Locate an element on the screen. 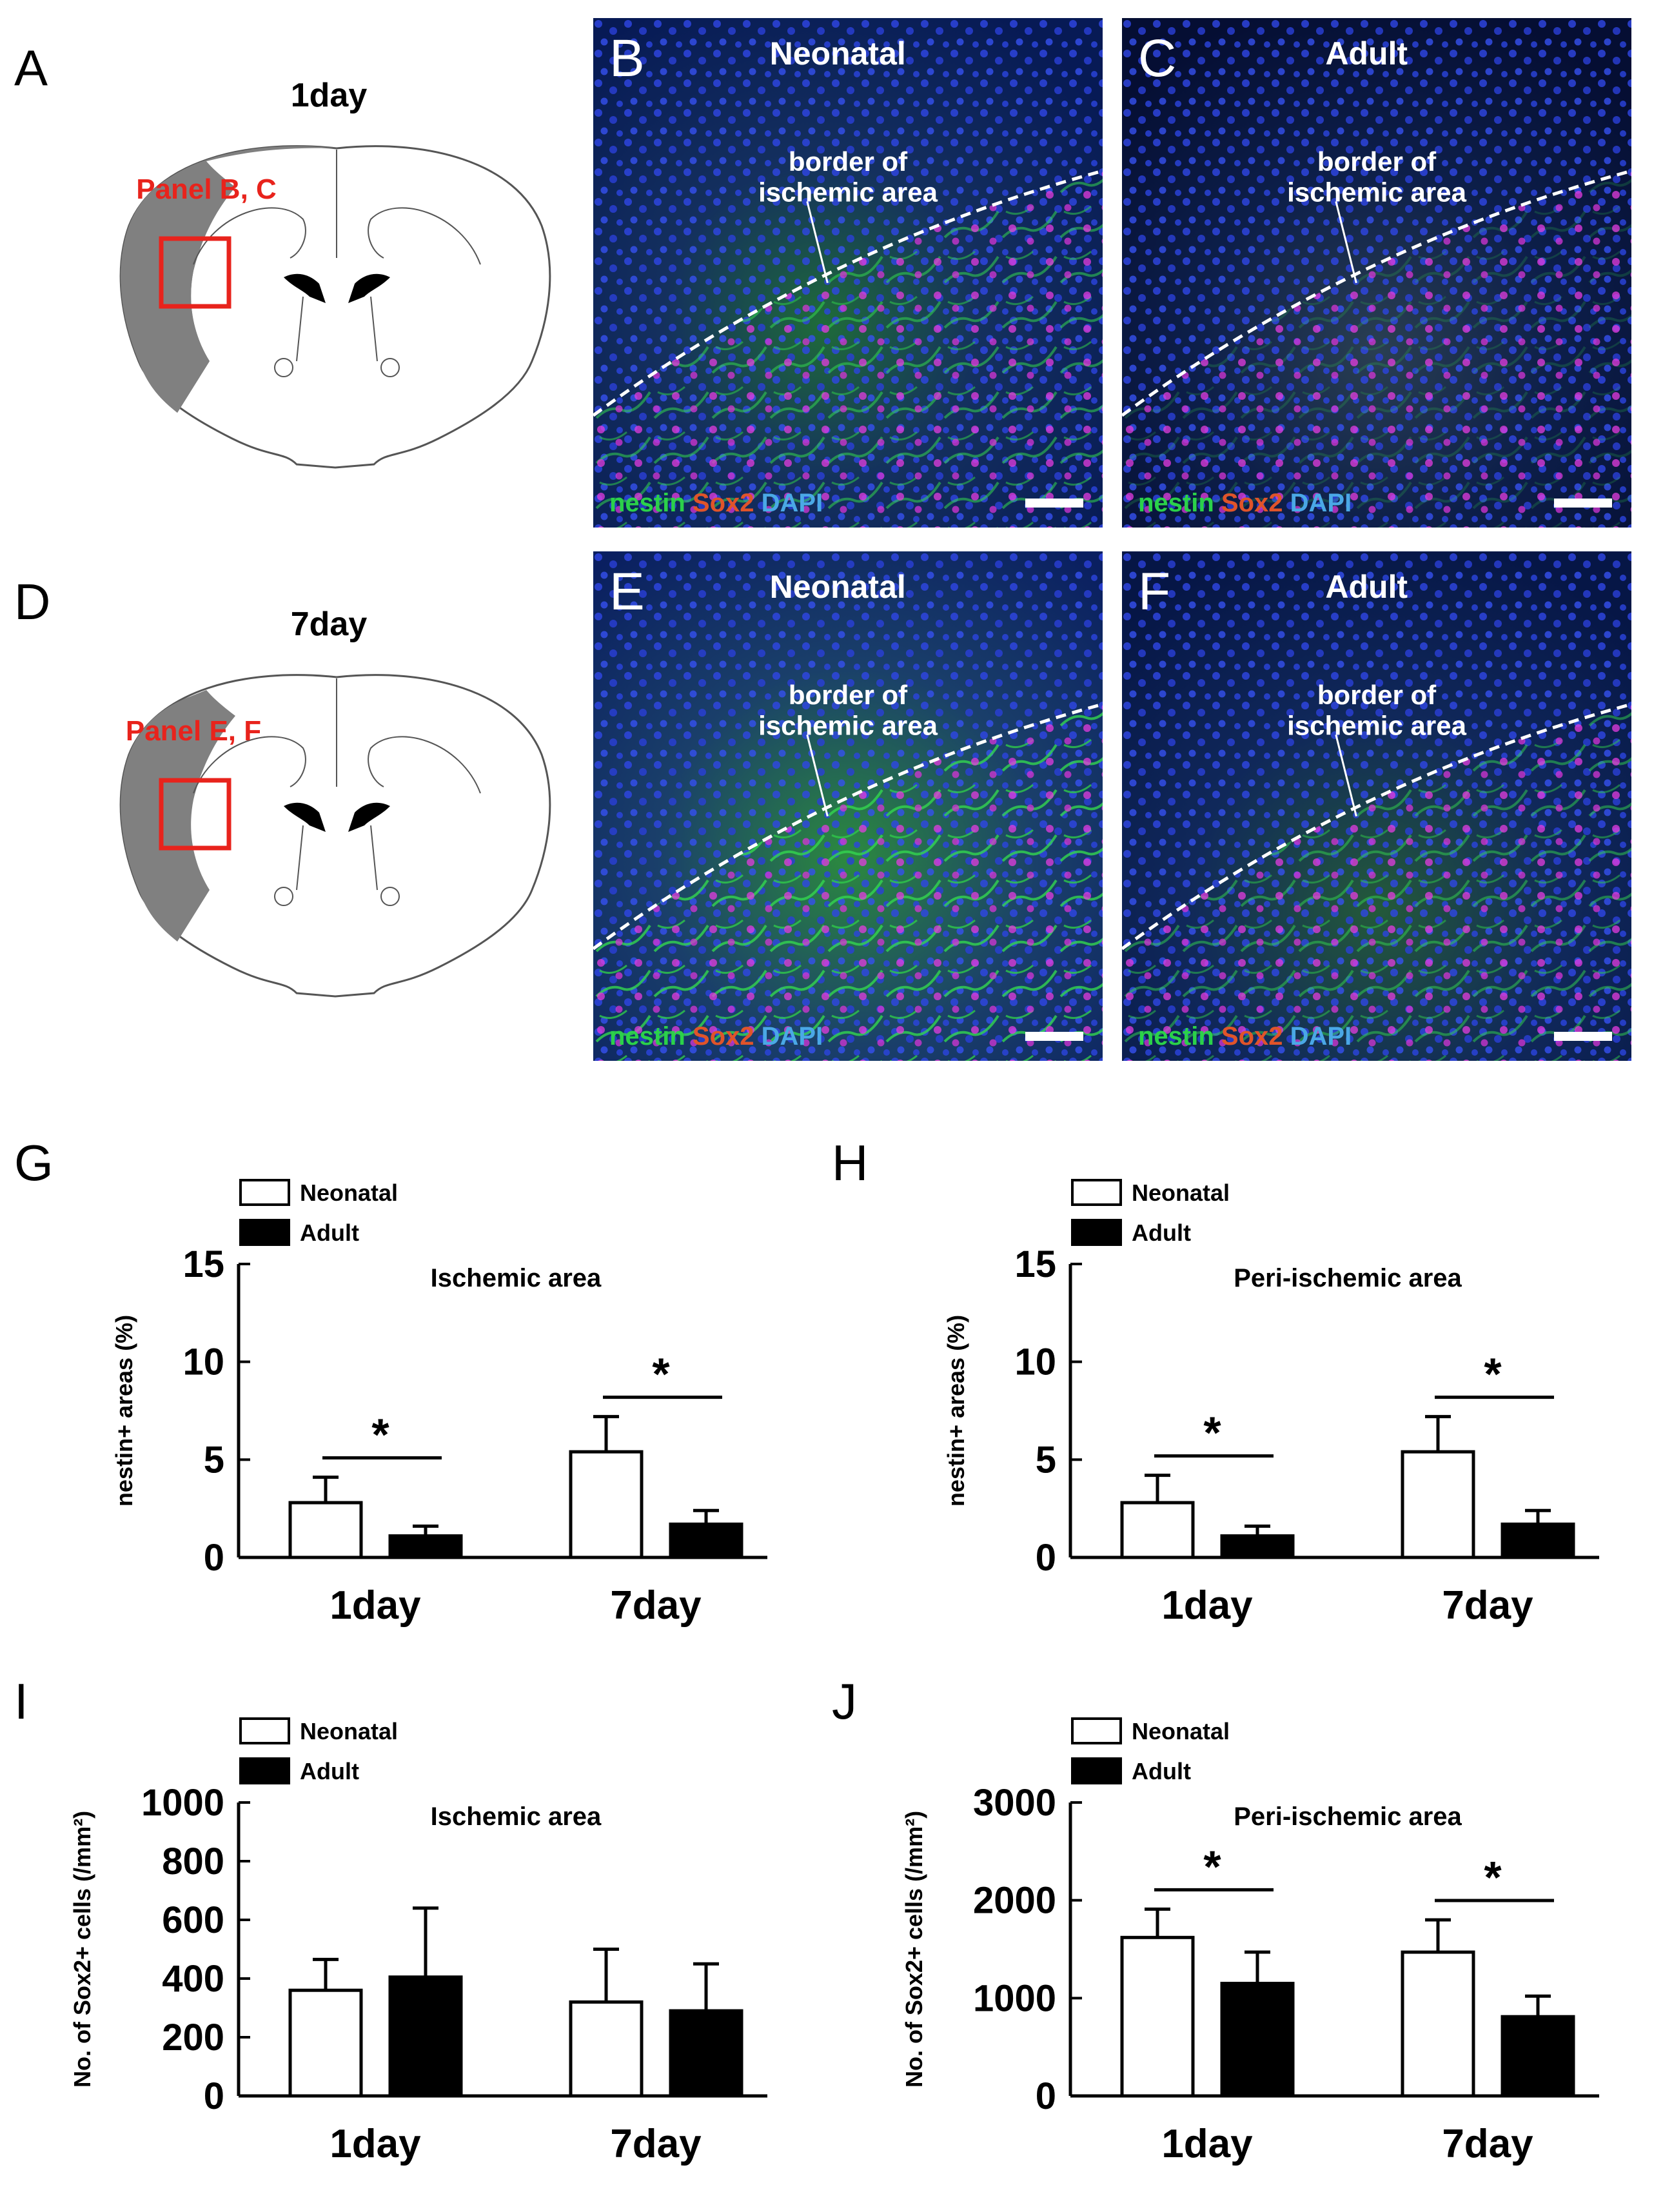 The width and height of the screenshot is (1663, 2212). legend-label: Adult is located at coordinates (1162, 1233).